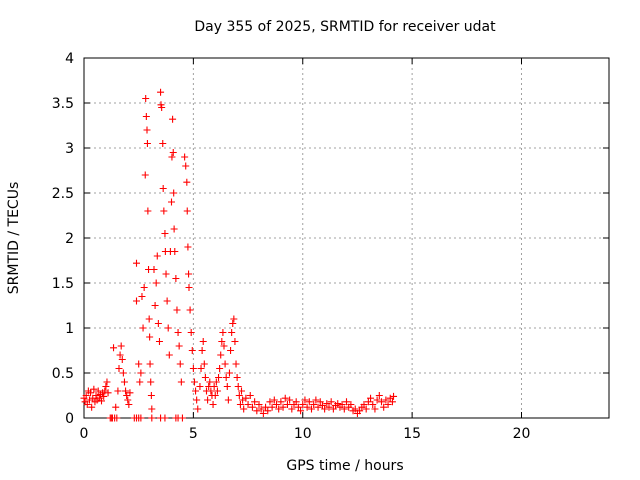 The image size is (640, 480). I want to click on y-tick-label: 1, so click(69, 329).